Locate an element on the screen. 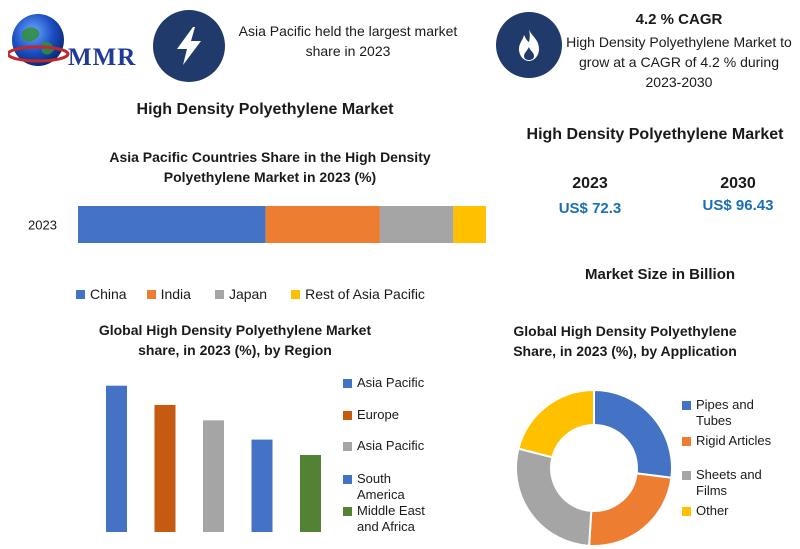 This screenshot has width=800, height=549. bar-segment-rest-of-asia-pacific is located at coordinates (469, 224).